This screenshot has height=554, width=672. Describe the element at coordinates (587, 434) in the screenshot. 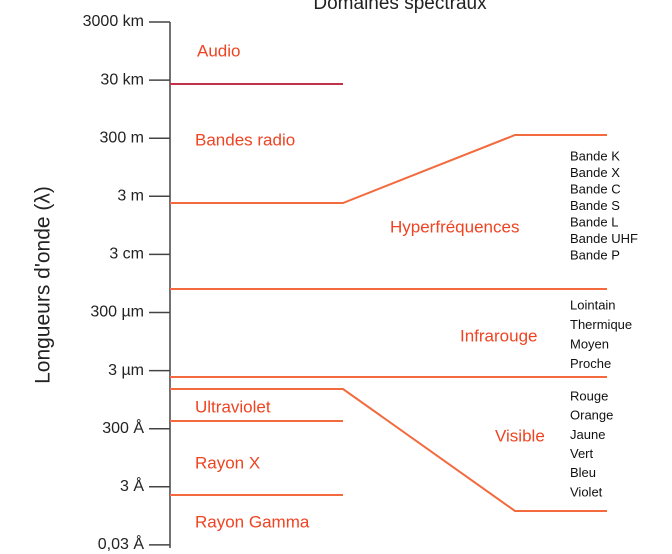

I see `sub-label: Jaune` at that location.